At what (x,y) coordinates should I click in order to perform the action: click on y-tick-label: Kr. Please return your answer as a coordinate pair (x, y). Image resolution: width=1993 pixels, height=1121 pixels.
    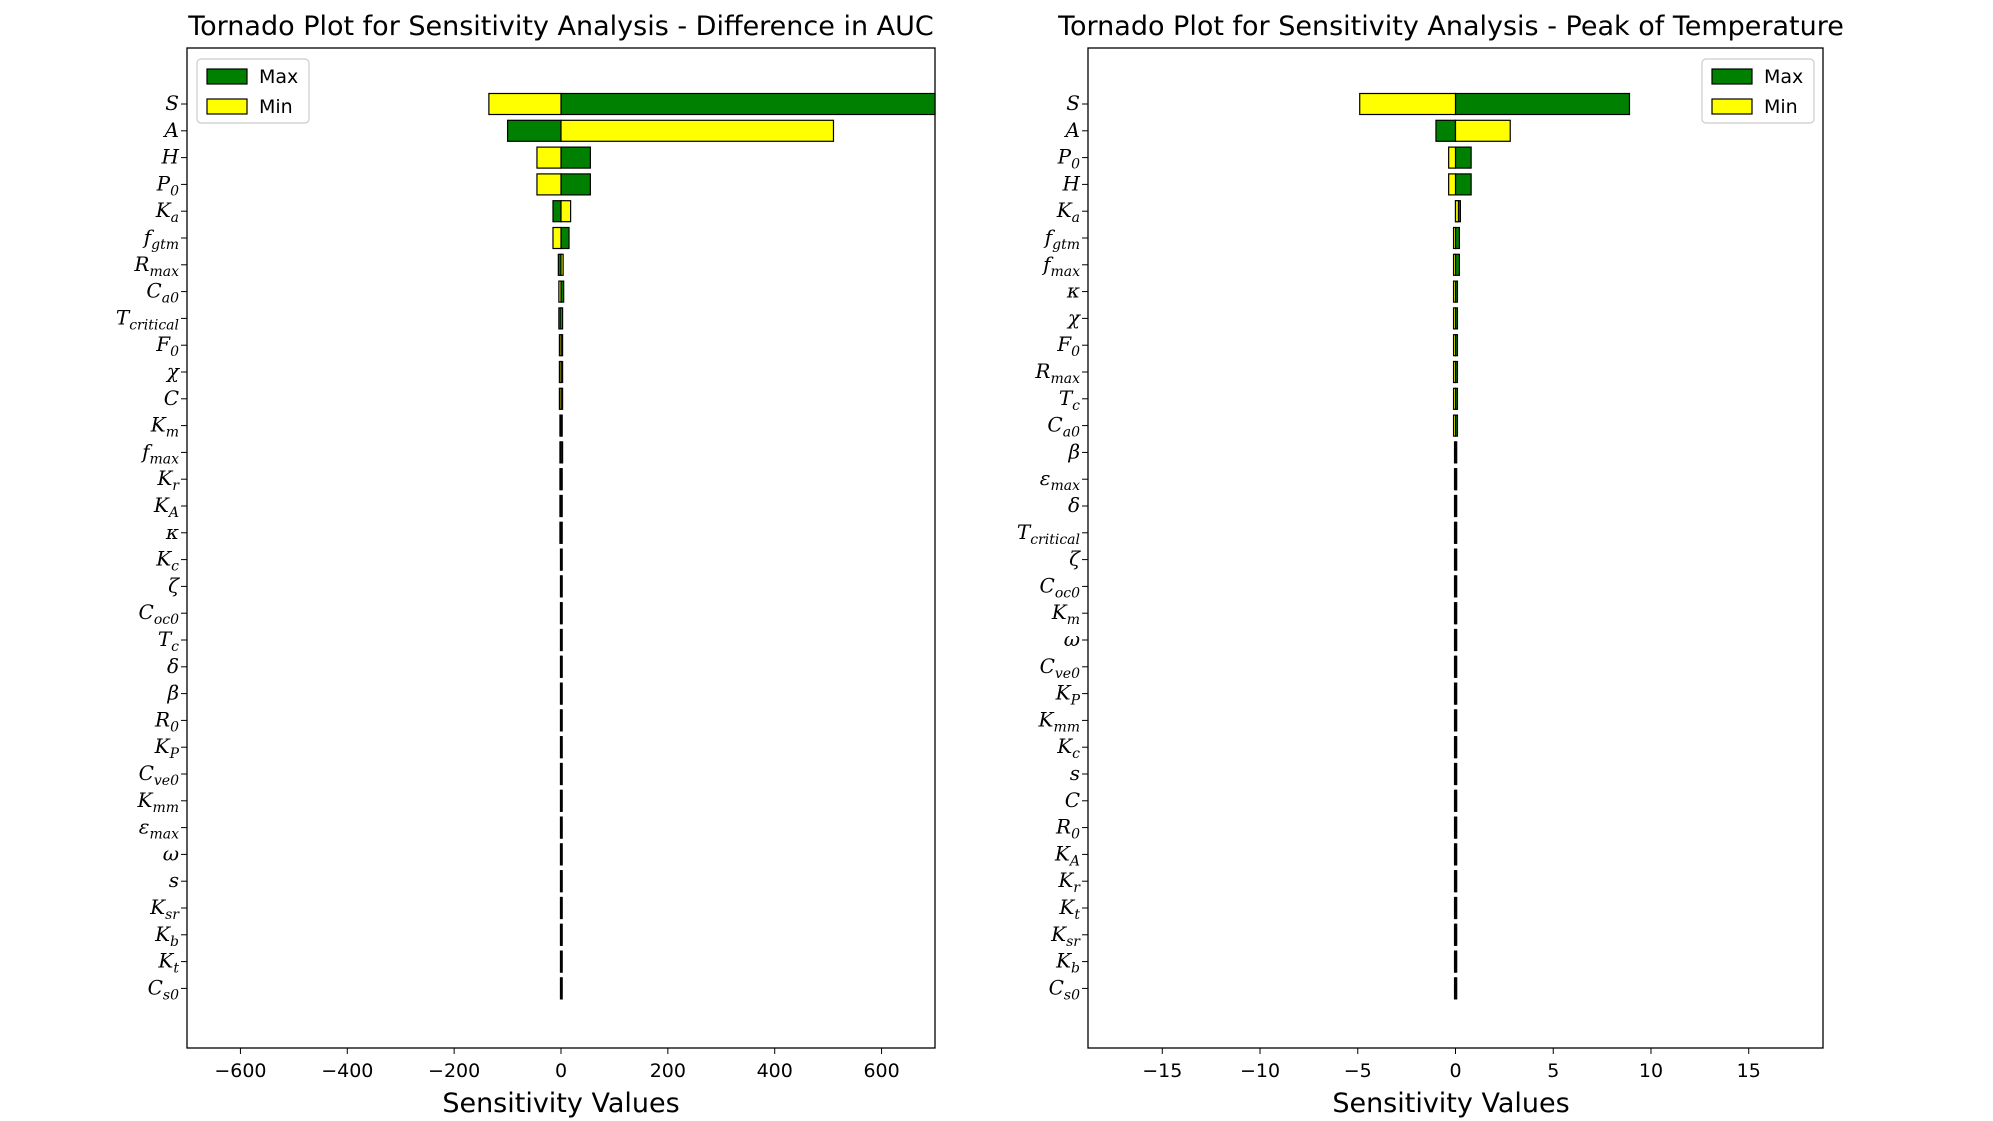
    Looking at the image, I should click on (168, 480).